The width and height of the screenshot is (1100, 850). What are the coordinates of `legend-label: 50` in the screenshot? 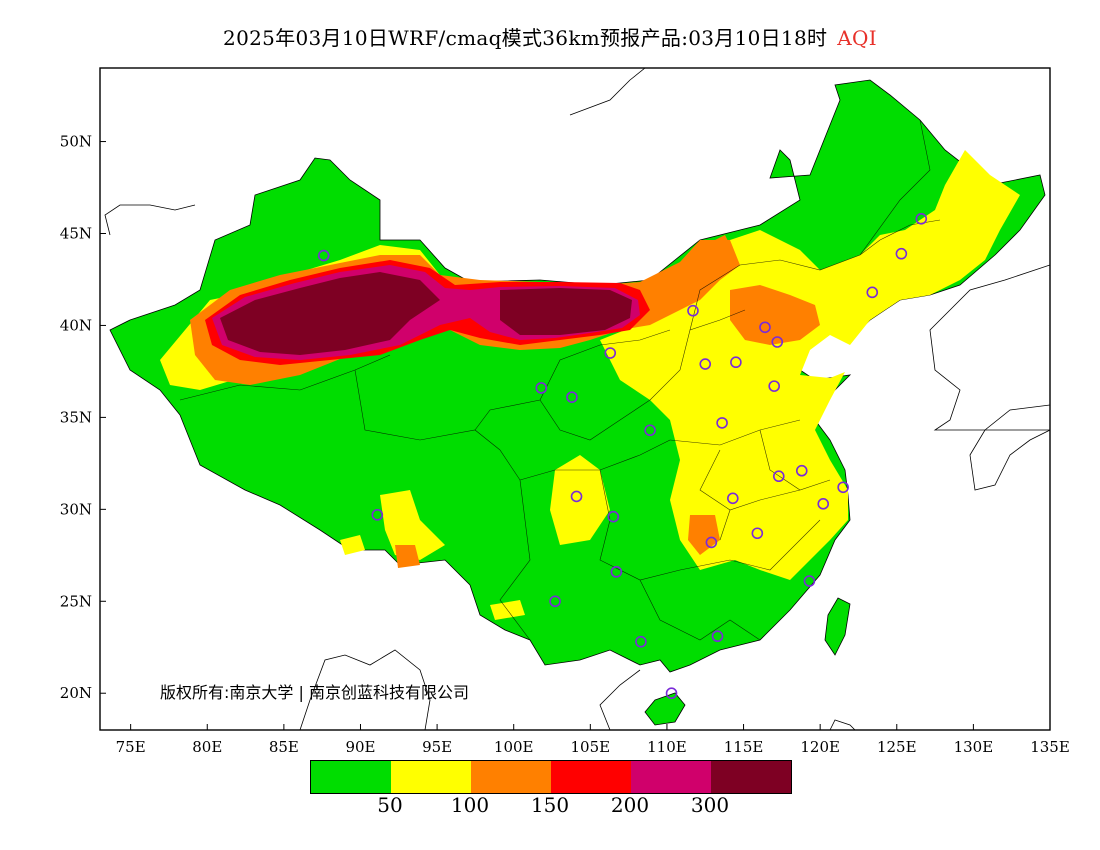 It's located at (390, 805).